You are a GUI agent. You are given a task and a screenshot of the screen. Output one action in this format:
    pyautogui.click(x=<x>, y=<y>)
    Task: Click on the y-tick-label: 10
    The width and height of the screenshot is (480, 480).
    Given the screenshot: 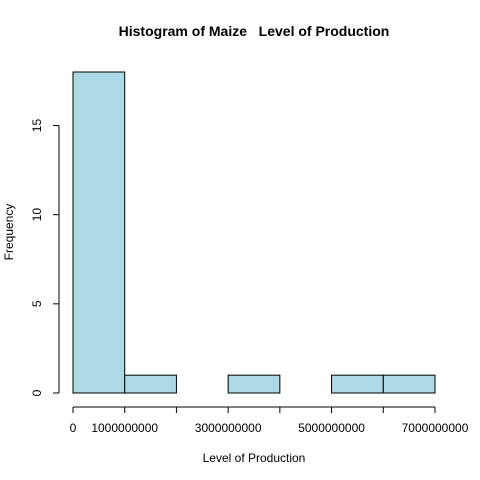 What is the action you would take?
    pyautogui.click(x=37, y=215)
    